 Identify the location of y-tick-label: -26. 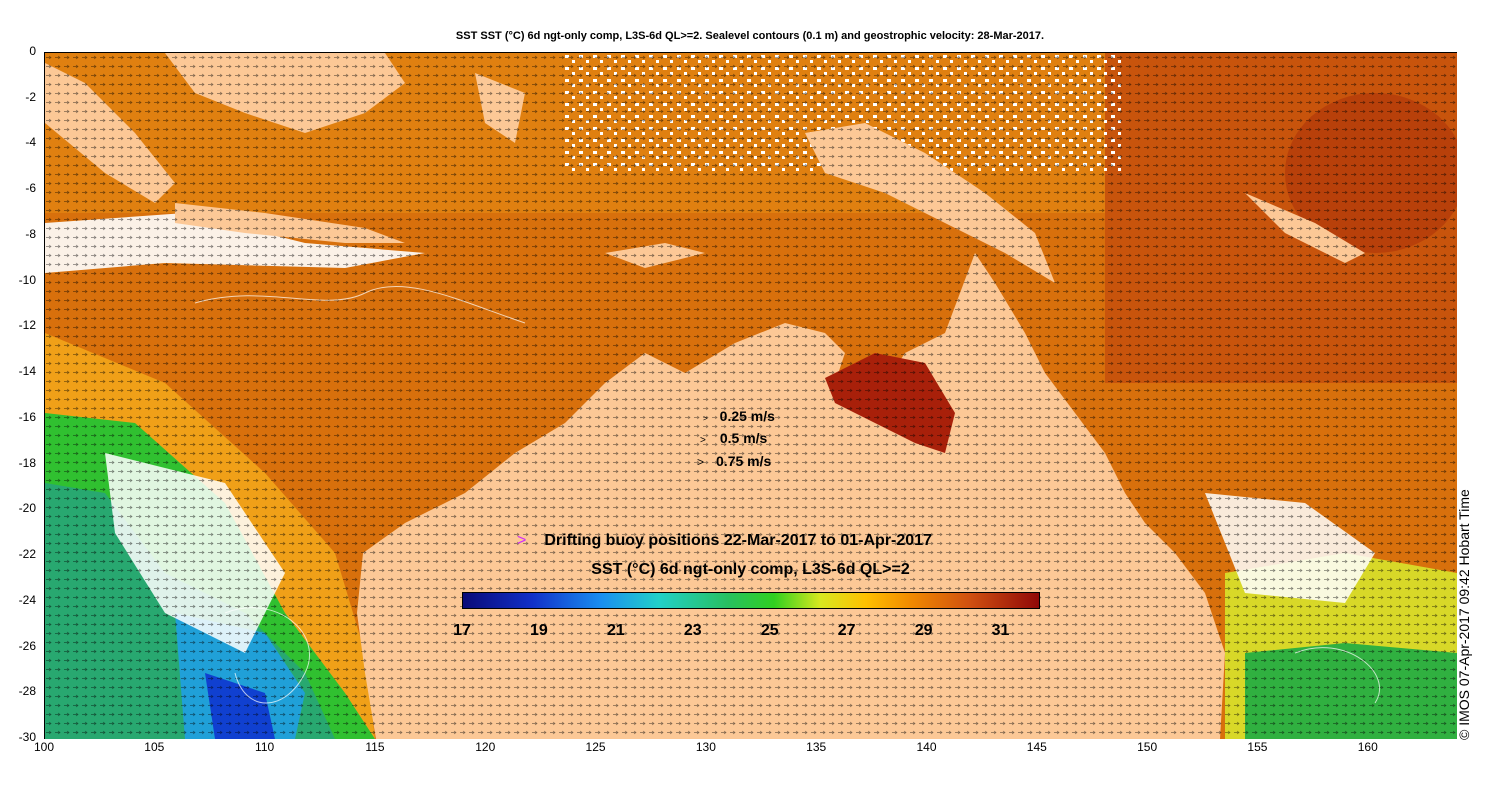
(27, 645).